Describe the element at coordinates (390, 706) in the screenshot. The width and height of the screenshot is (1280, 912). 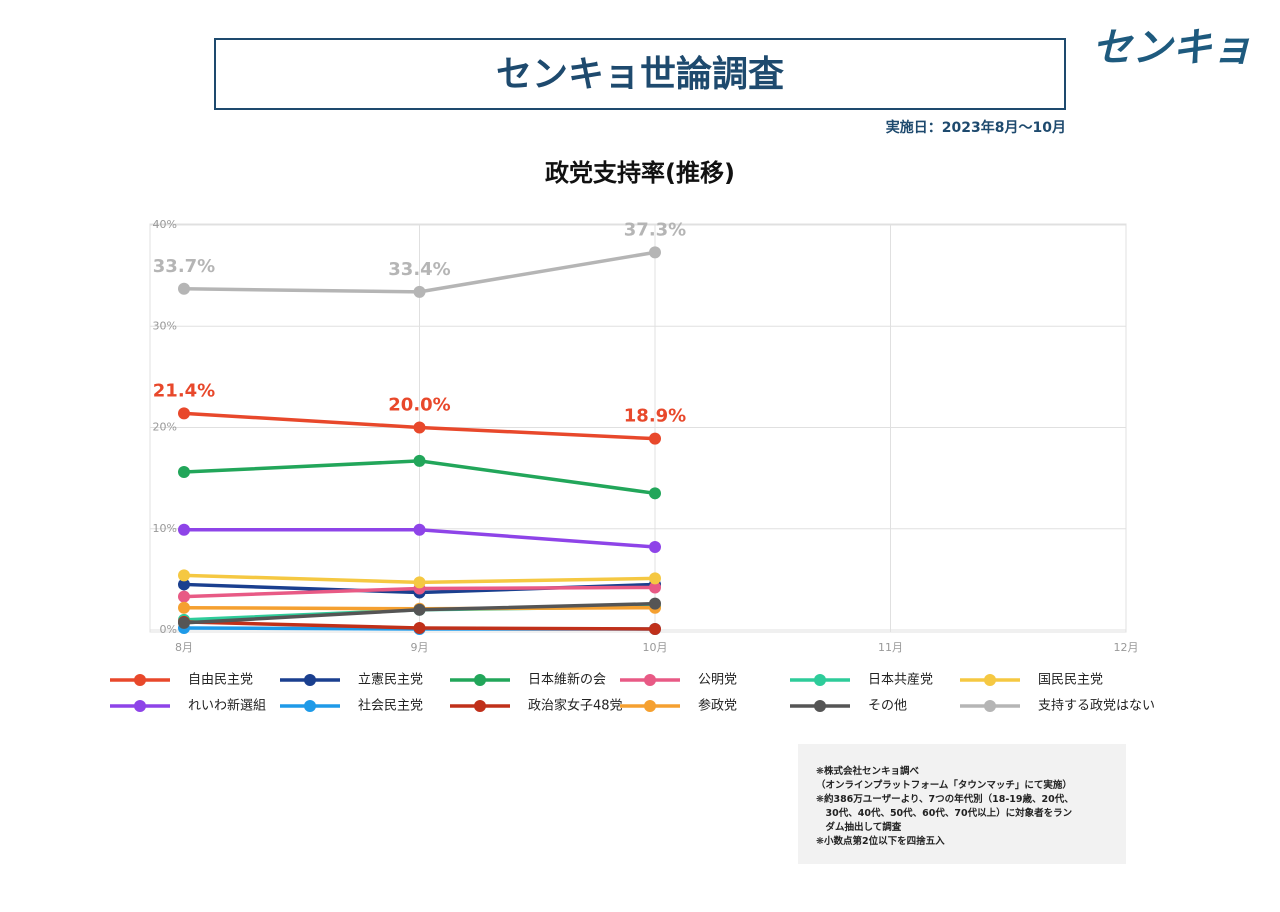
I see `legend-label: 社会民主党` at that location.